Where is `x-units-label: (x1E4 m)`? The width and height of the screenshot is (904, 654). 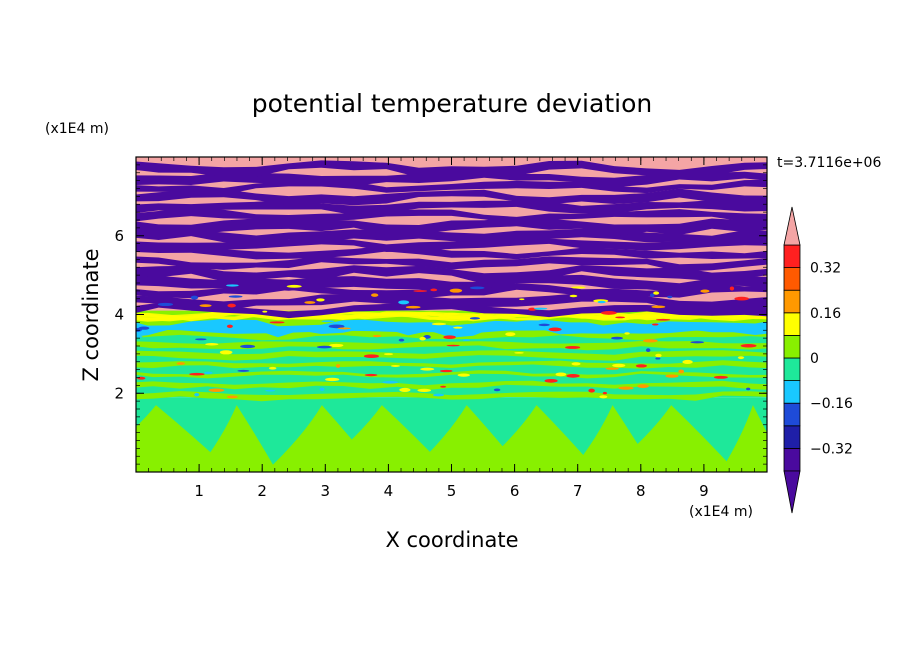 x-units-label: (x1E4 m) is located at coordinates (721, 512).